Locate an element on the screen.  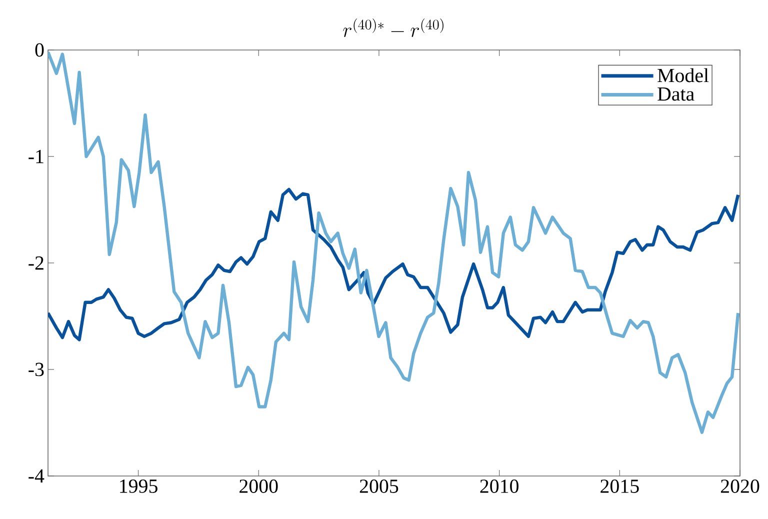
chart-title: $r^{(40)*} - r^{(40)}$ is located at coordinates (393, 27).